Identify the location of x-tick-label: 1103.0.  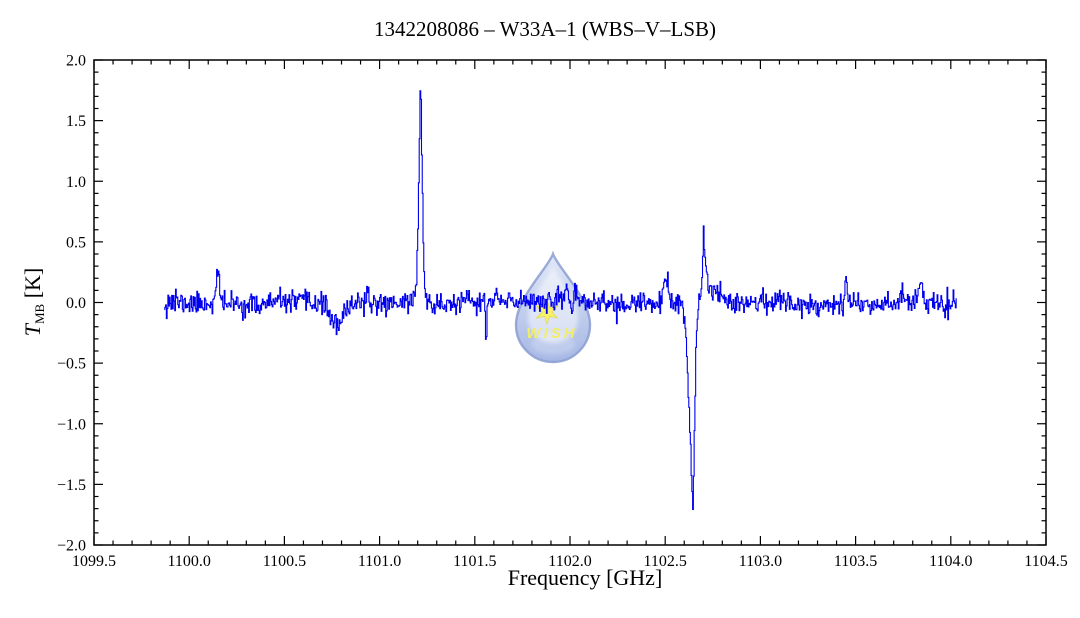
(760, 561).